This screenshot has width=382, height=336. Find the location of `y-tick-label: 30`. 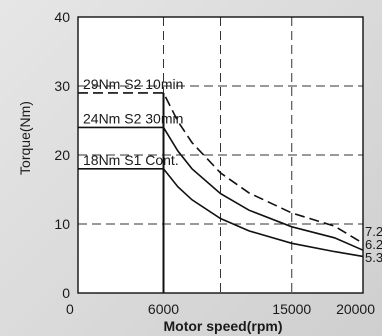

y-tick-label: 30 is located at coordinates (62, 86).